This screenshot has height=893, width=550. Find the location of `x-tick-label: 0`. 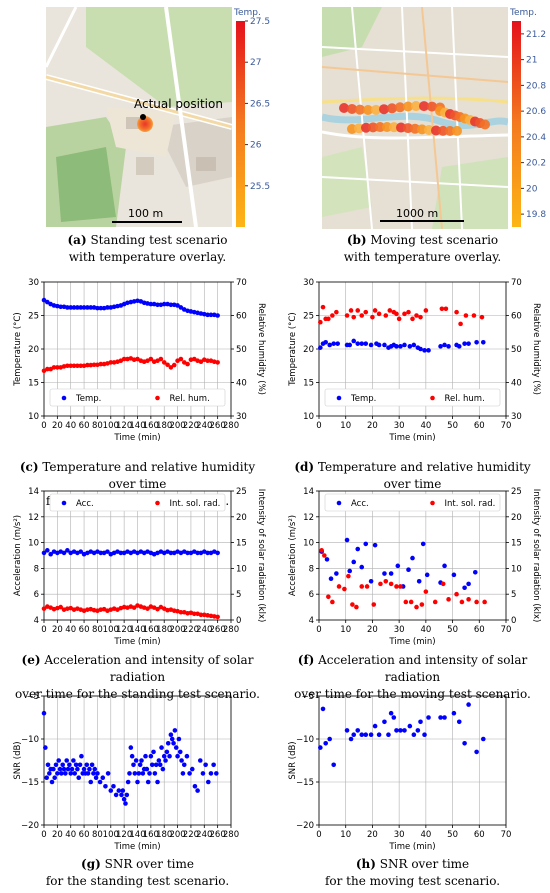

x-tick-label: 0 is located at coordinates (43, 630).